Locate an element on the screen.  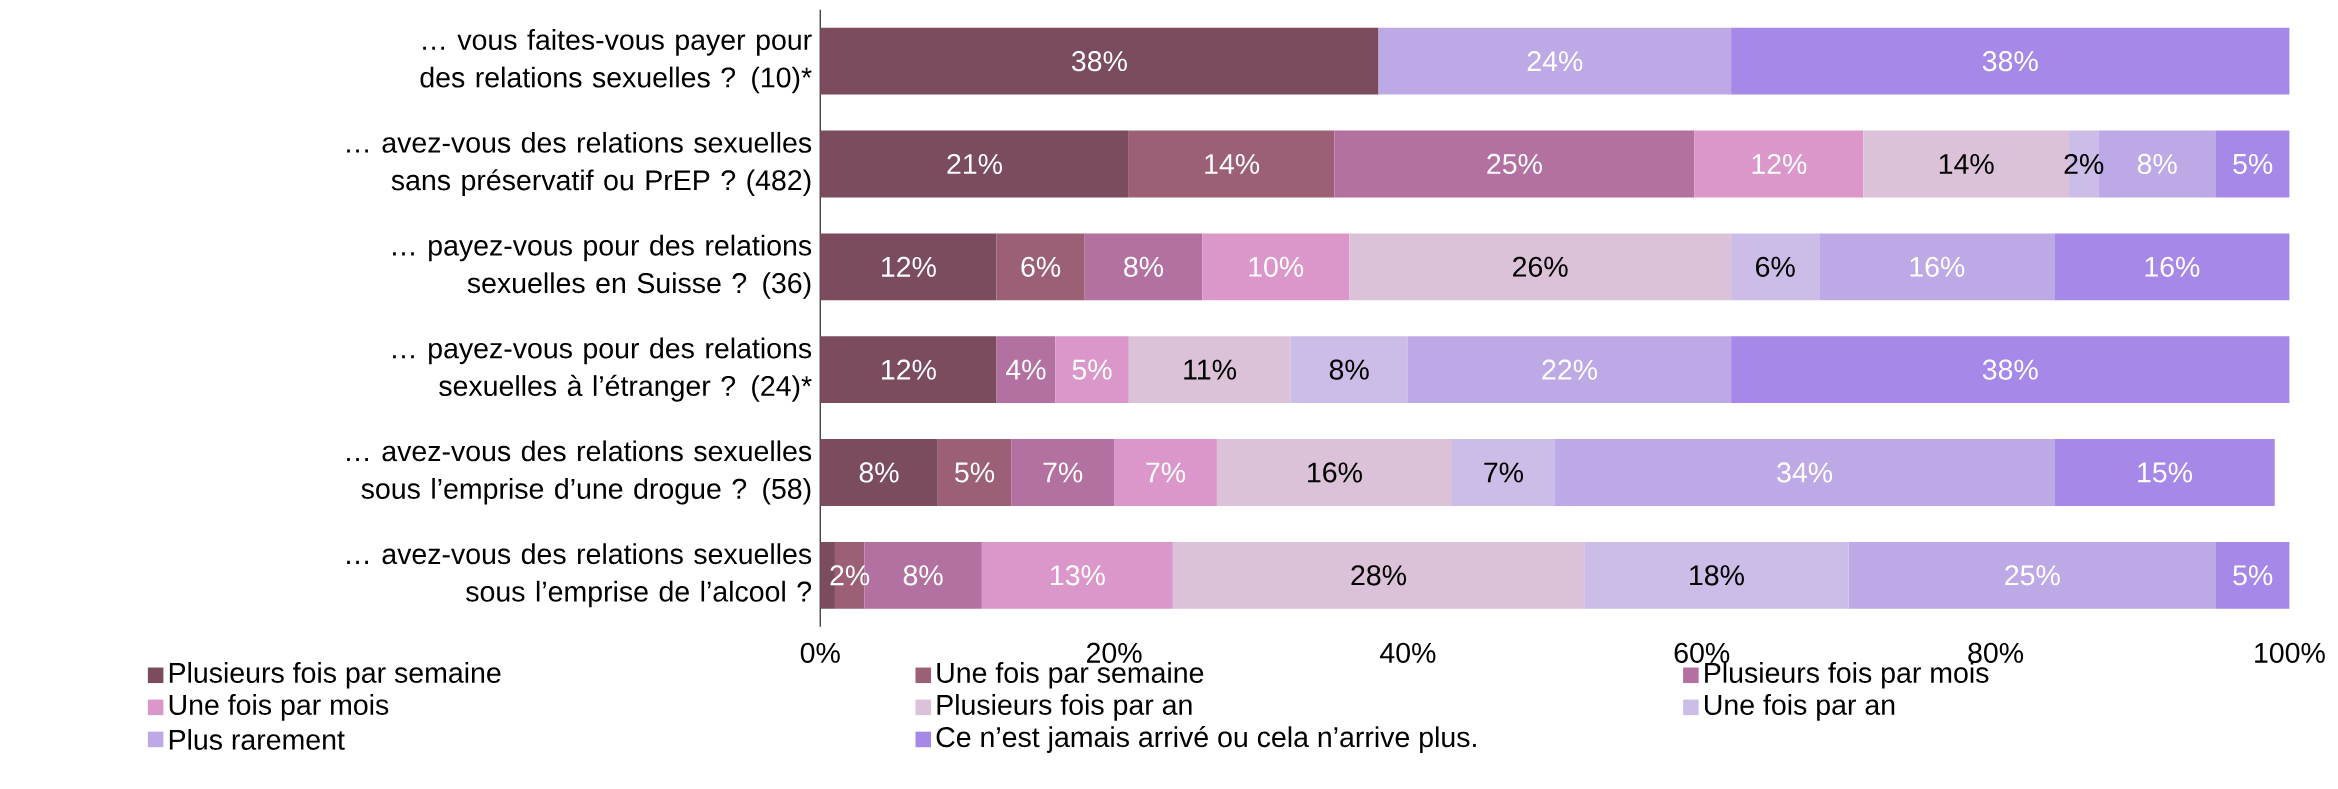
y-tick-label: … avez-vous des relations sexuelles sous l’emprise d’une drogue ? (58) is located at coordinates (579, 472).